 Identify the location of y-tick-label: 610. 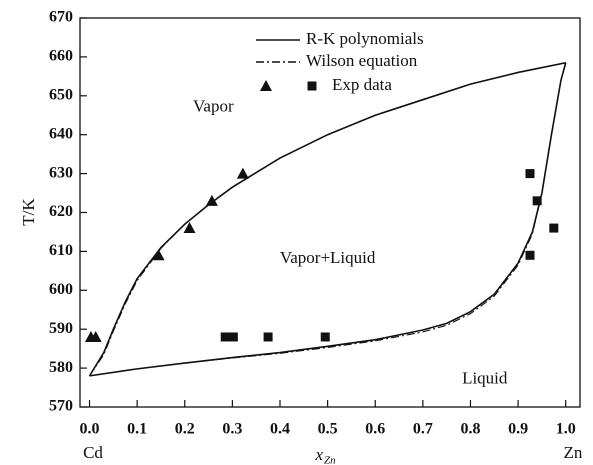
(61, 250).